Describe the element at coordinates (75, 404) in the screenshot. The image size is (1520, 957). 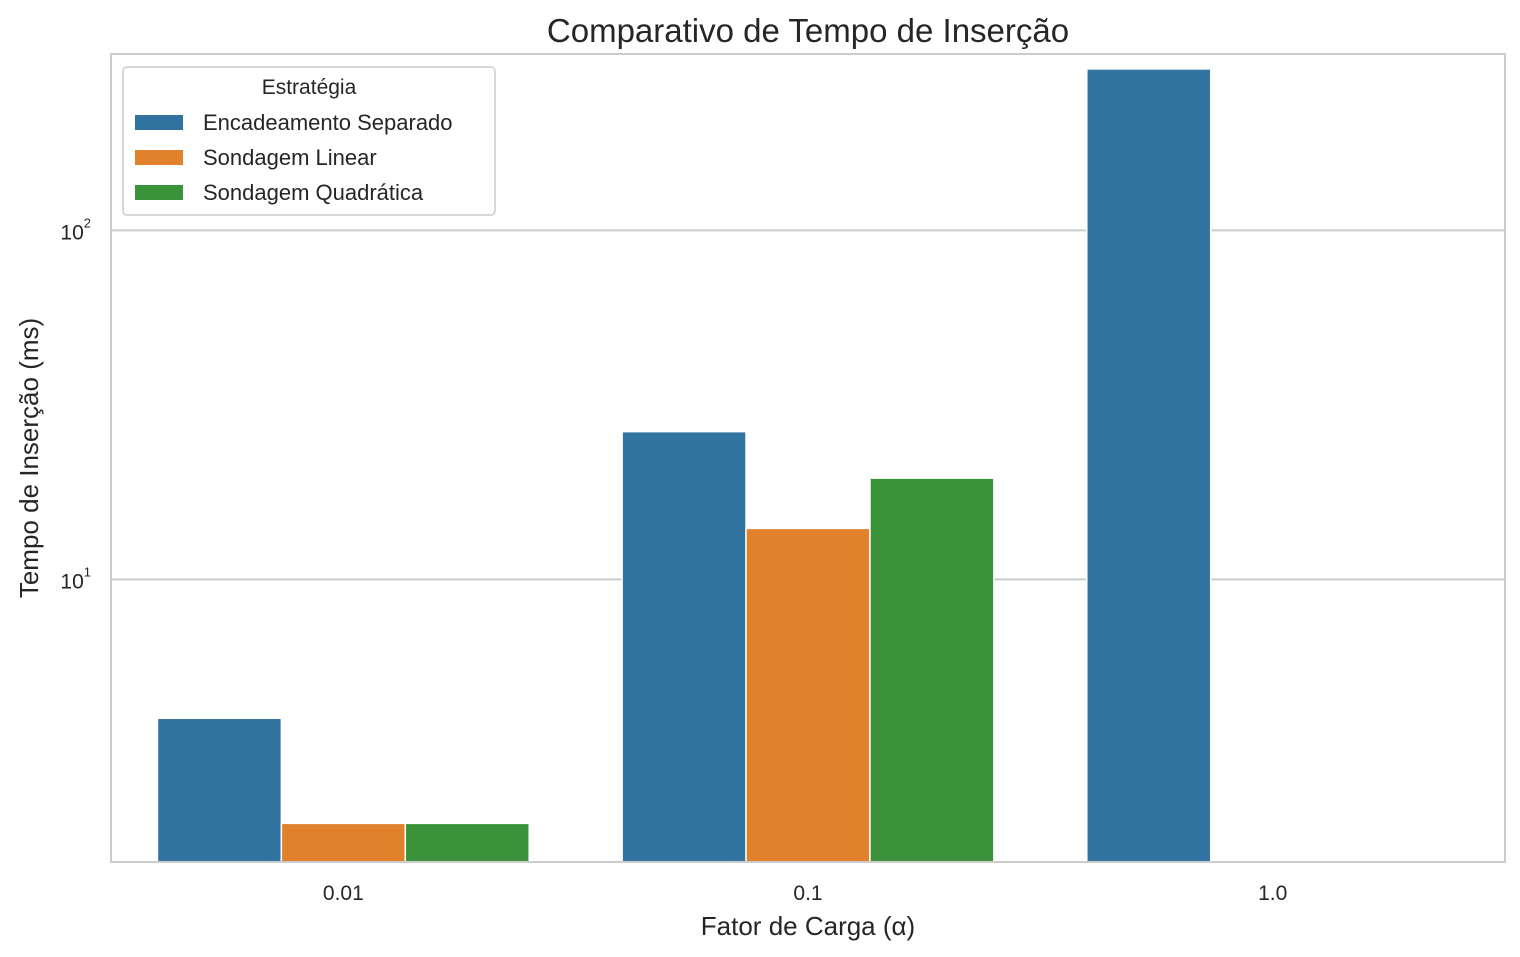
I see `y-tick-labels: 10¹ 10²` at that location.